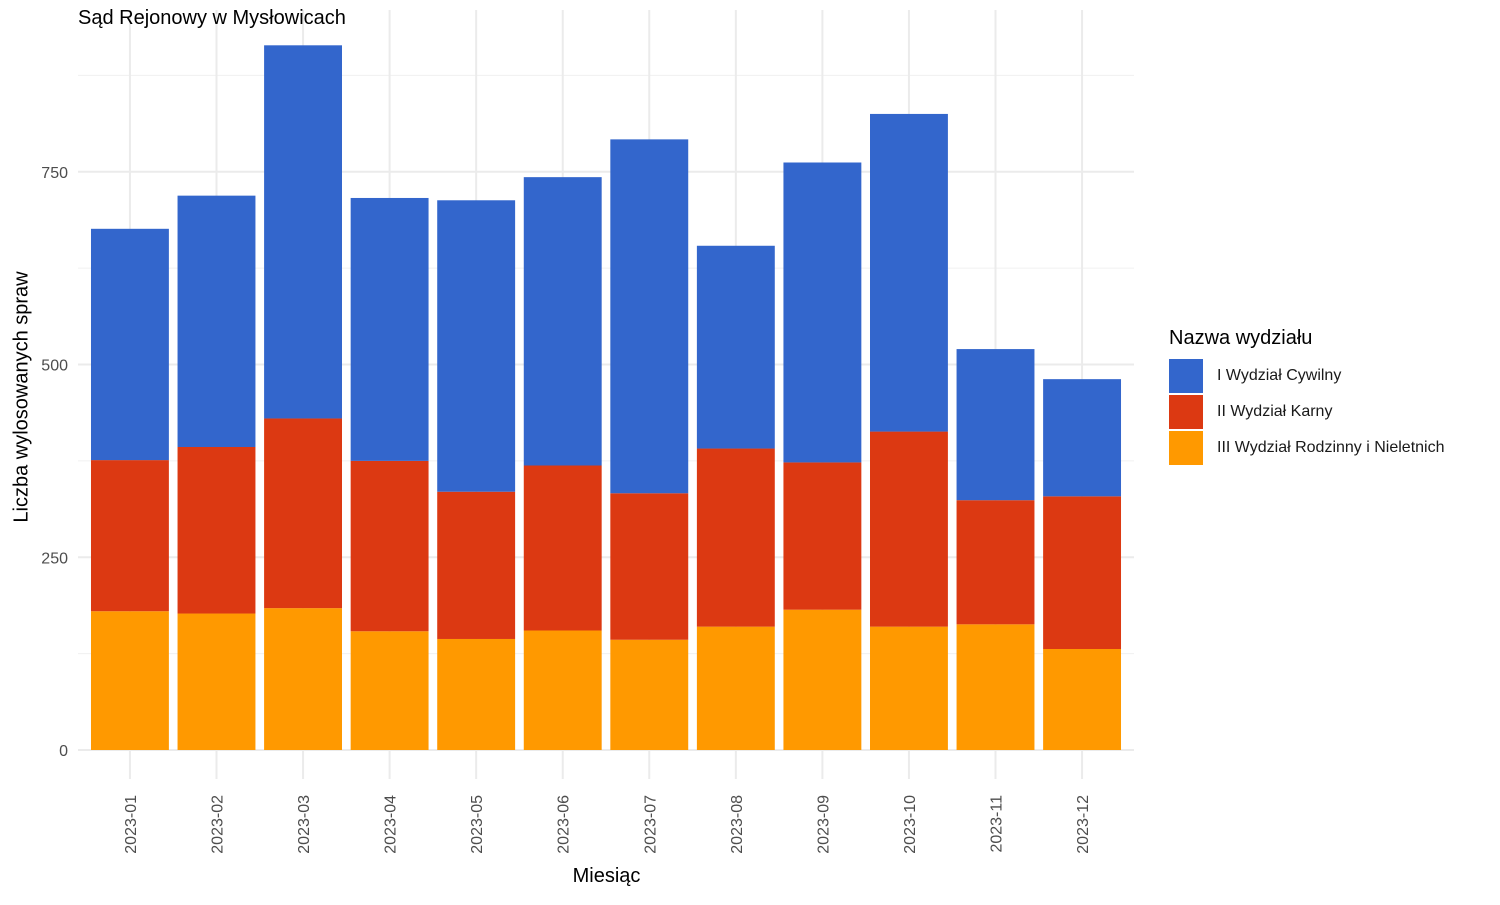  I want to click on chart-title: Sąd Rejonowy w Mysłowicach, so click(212, 18).